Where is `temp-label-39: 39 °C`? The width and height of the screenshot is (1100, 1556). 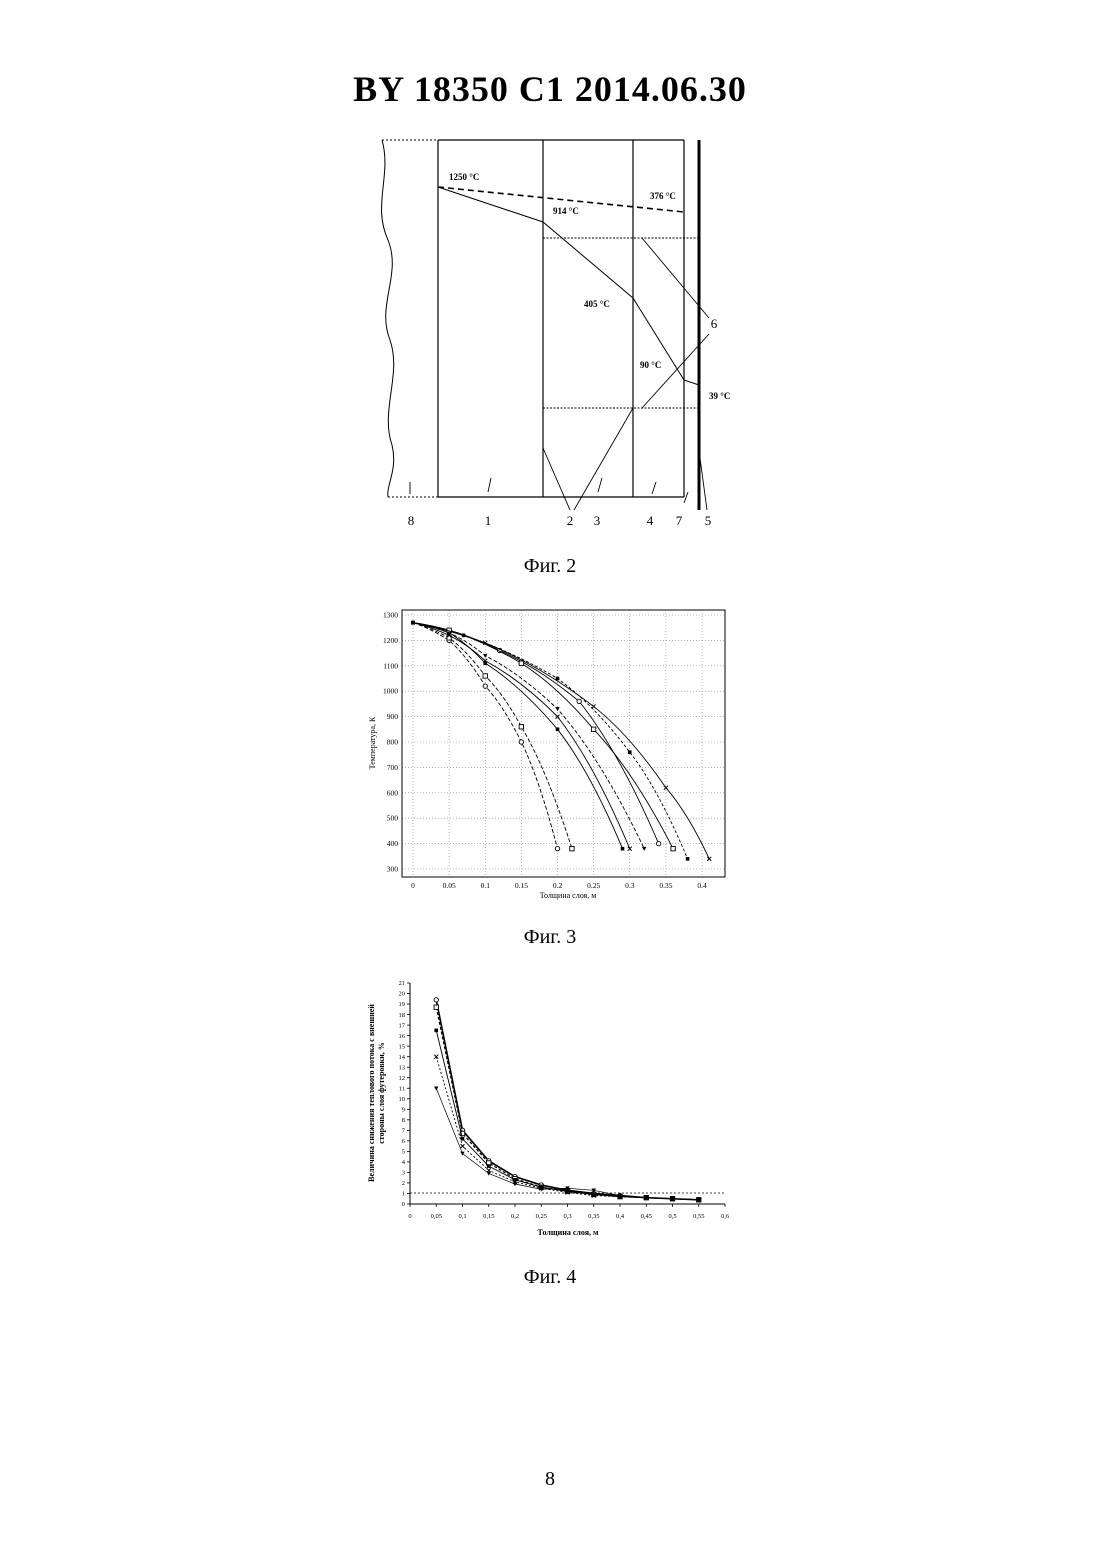
temp-label-39: 39 °C is located at coordinates (719, 396).